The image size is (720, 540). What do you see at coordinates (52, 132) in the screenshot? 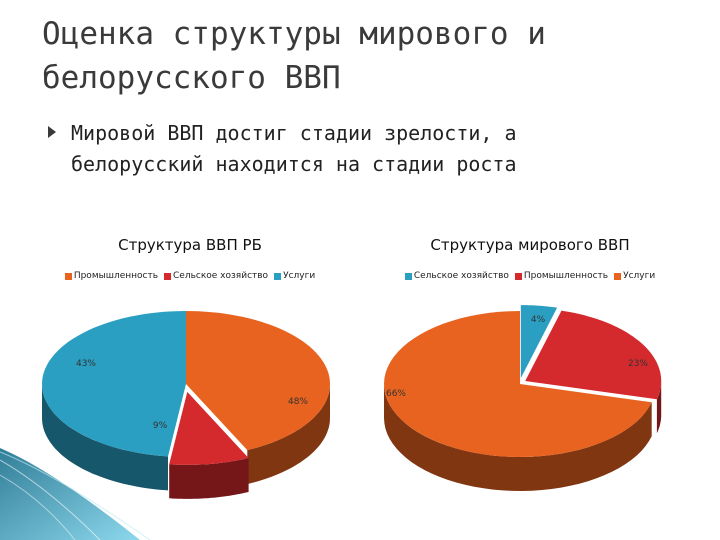
I see `bullet-arrow-icon` at bounding box center [52, 132].